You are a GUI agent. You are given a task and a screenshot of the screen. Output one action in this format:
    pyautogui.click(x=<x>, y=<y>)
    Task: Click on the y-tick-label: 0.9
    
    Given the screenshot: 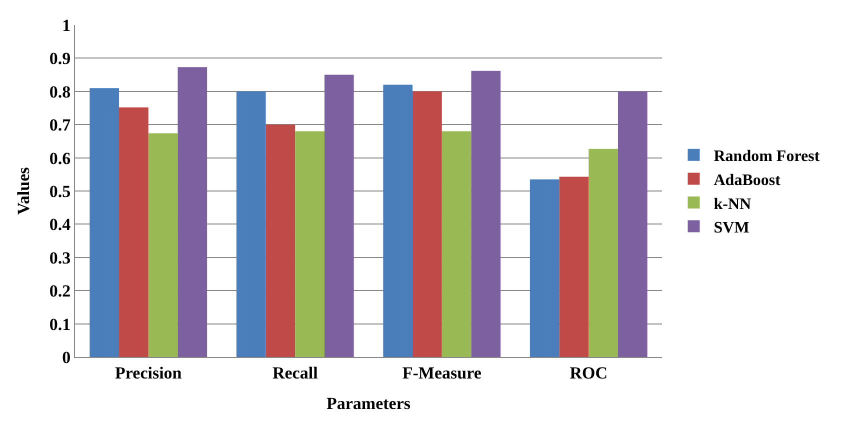 What is the action you would take?
    pyautogui.click(x=60, y=58)
    